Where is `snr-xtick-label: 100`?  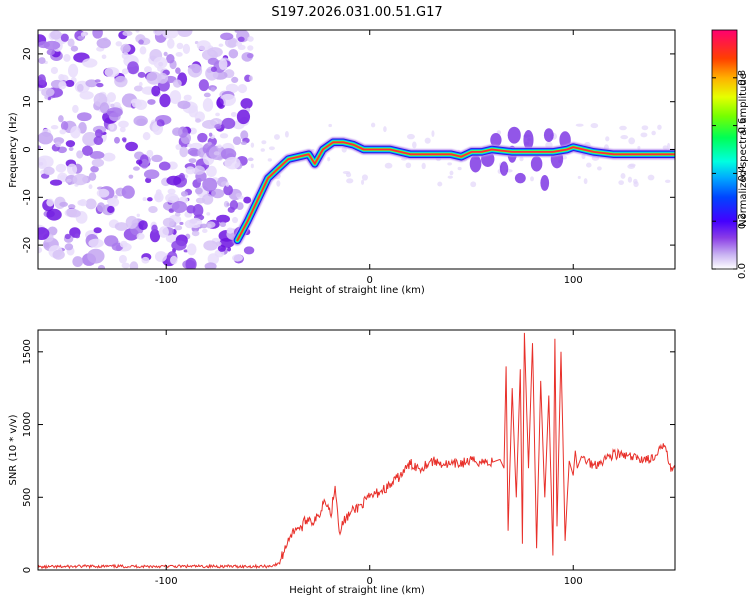 snr-xtick-label: 100 is located at coordinates (573, 581).